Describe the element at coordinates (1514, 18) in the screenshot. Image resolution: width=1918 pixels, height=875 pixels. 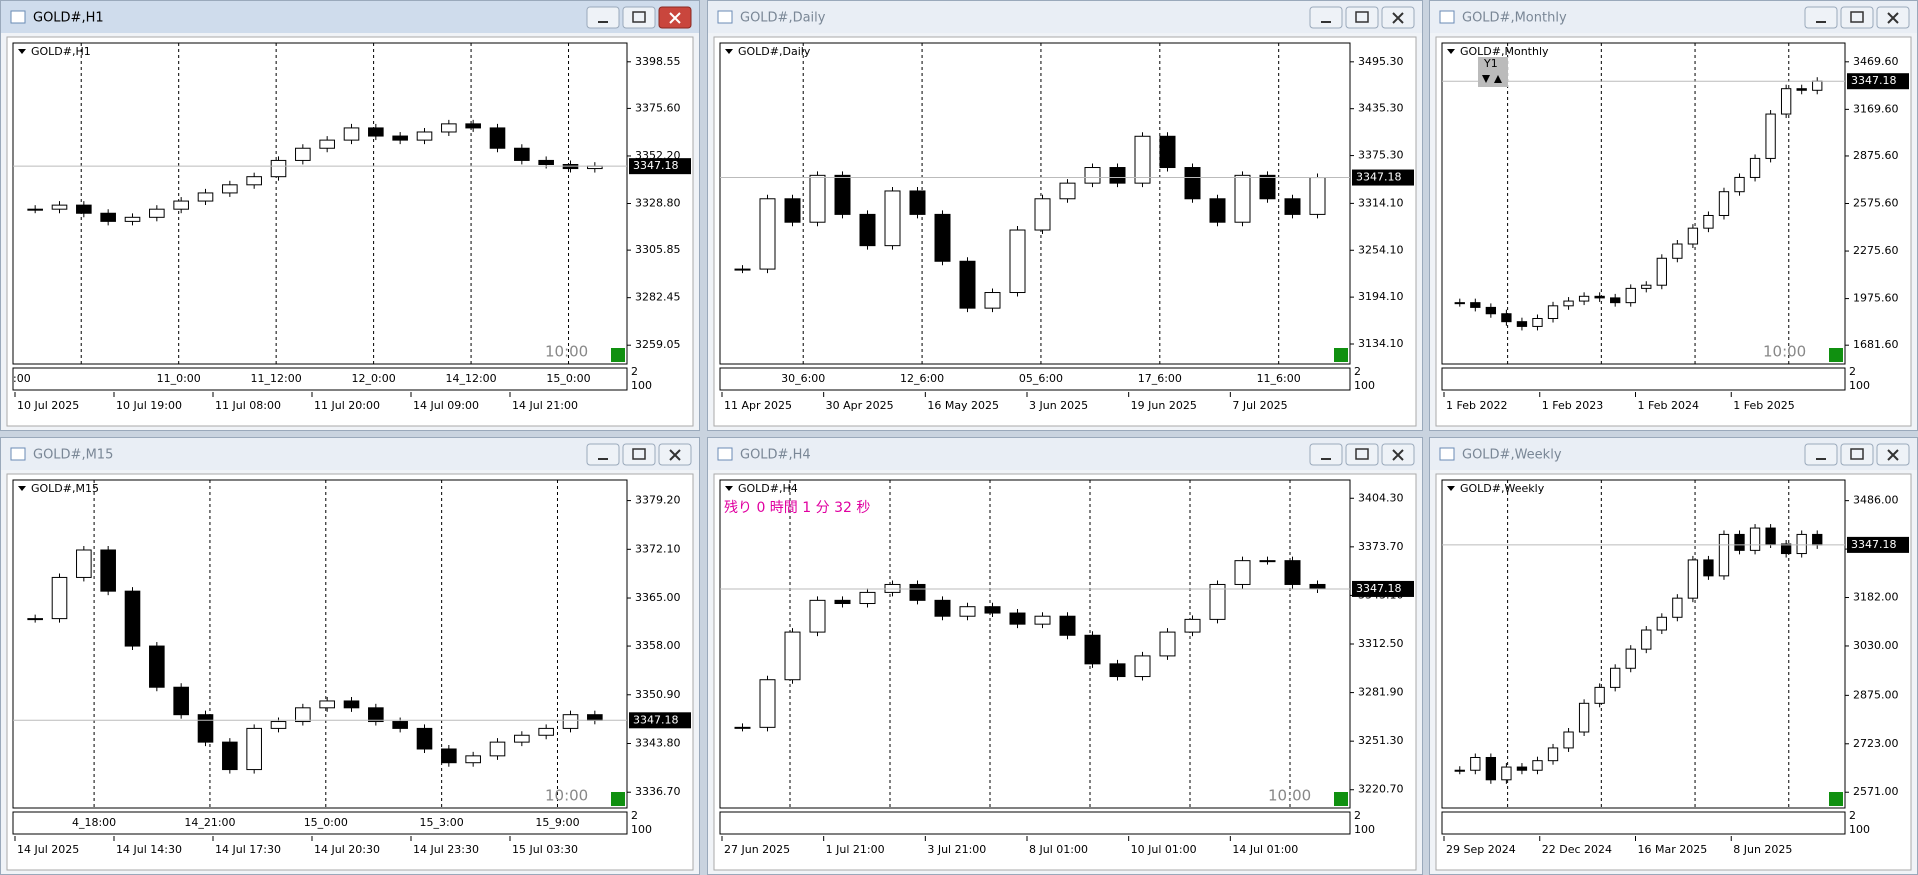
I see `window-title: GOLD#,Monthly` at that location.